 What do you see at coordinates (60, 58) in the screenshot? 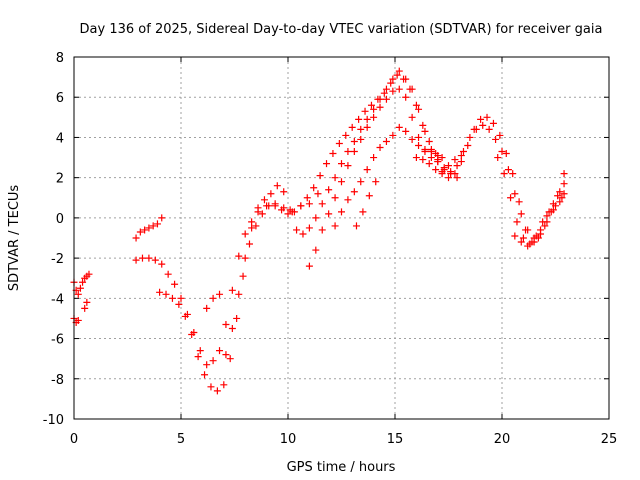
I see `y-tick-label: 8` at bounding box center [60, 58].